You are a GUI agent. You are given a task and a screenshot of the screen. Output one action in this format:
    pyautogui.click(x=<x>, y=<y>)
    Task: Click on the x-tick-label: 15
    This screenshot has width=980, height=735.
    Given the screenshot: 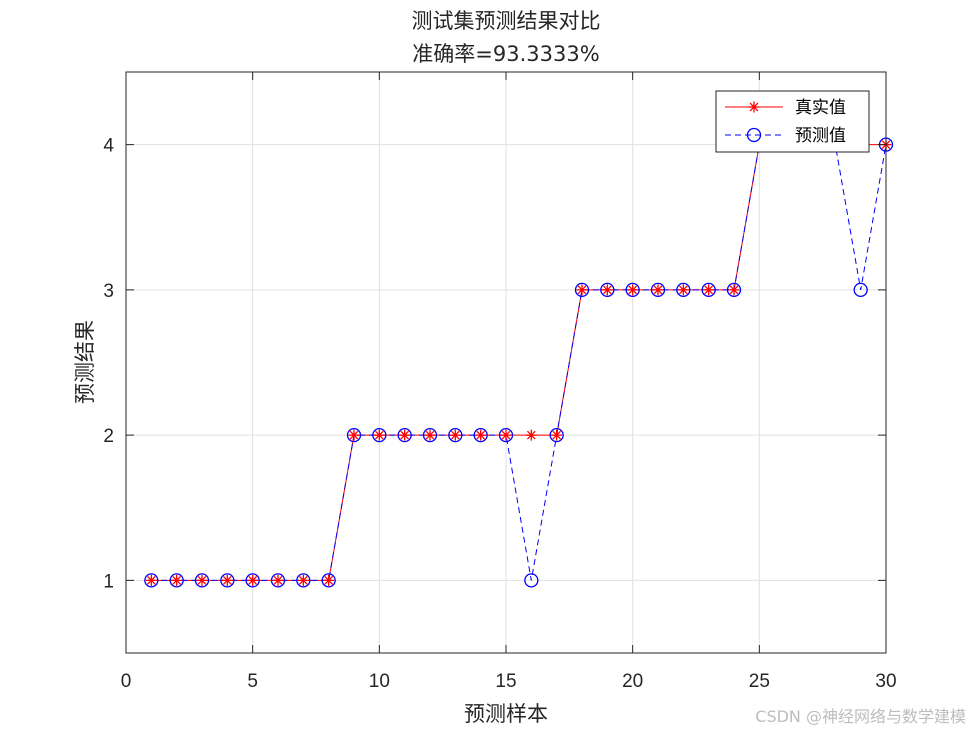 What is the action you would take?
    pyautogui.click(x=505, y=681)
    